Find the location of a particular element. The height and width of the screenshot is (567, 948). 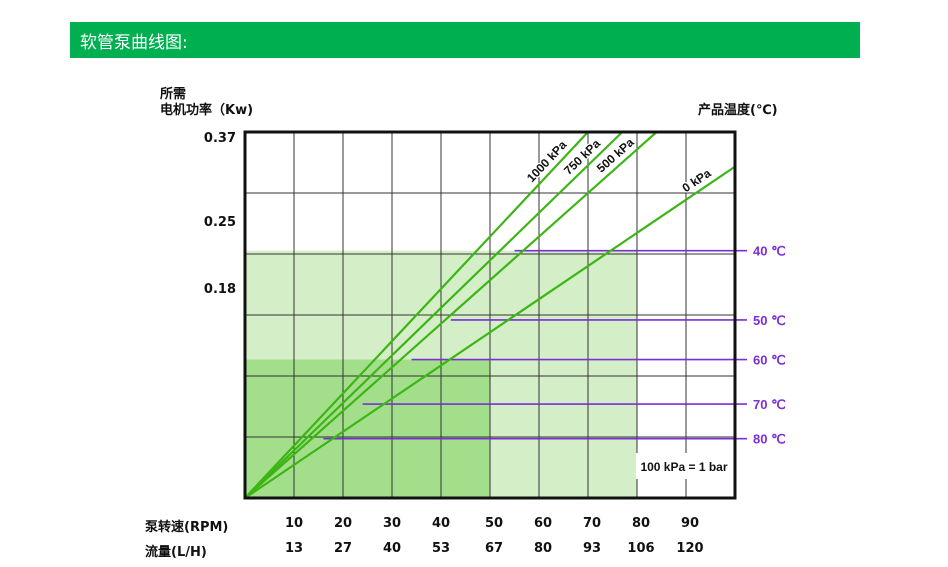

rpm-tick-label: 10 is located at coordinates (294, 523).